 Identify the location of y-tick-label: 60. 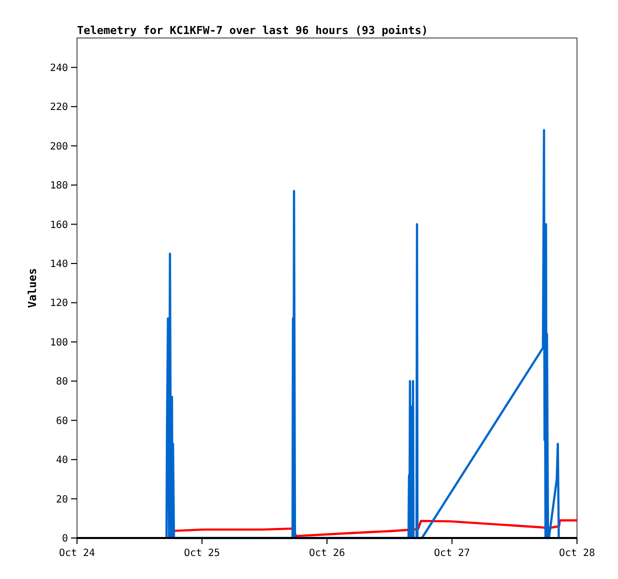
(62, 421).